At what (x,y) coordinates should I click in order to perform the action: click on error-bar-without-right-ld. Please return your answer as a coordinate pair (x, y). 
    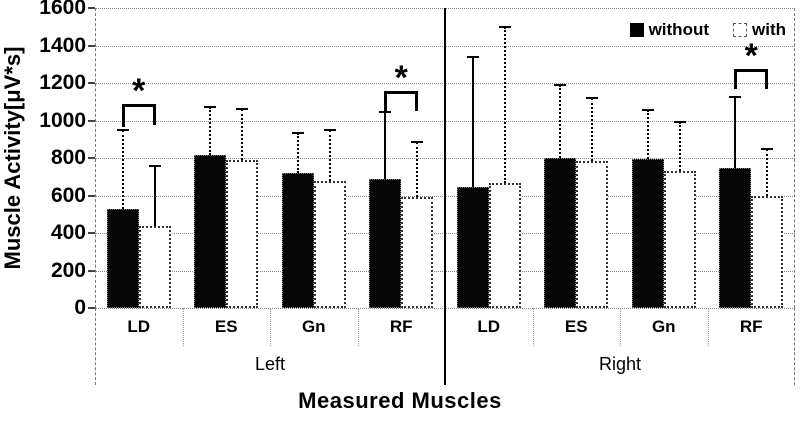
    Looking at the image, I should click on (472, 122).